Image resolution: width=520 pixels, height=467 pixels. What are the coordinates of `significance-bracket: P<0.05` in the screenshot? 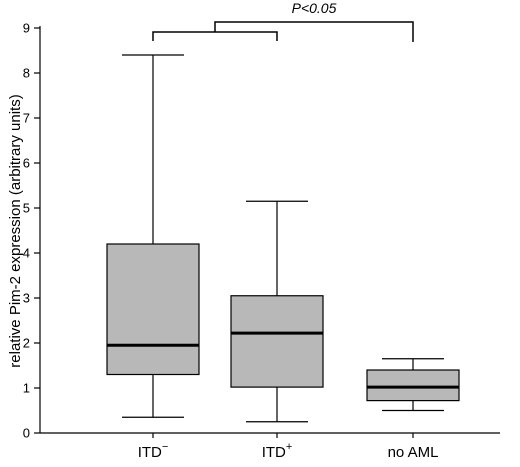 It's located at (283, 21).